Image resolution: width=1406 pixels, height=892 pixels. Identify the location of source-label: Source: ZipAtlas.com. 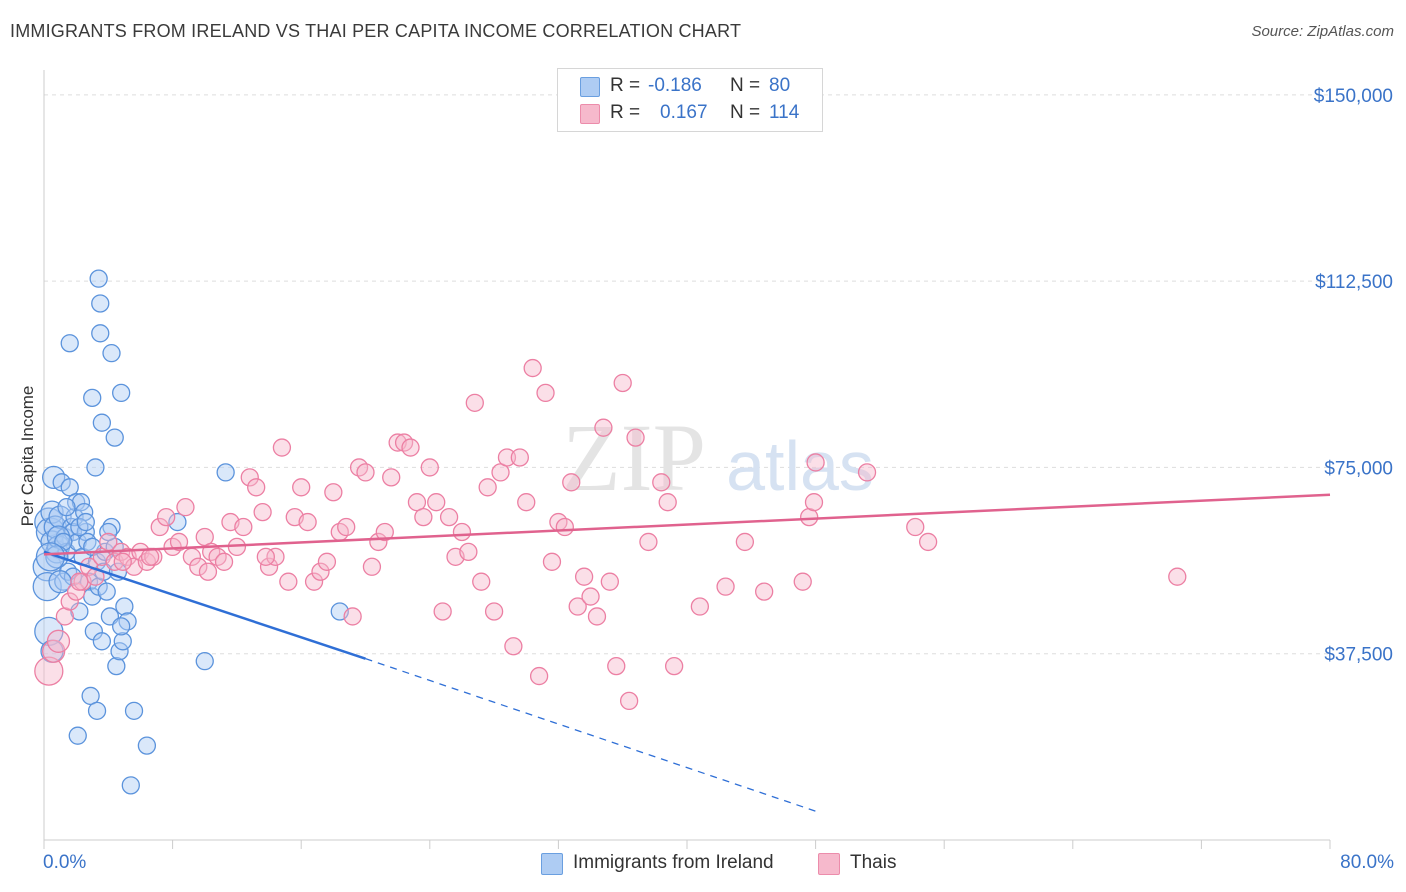
(1322, 31).